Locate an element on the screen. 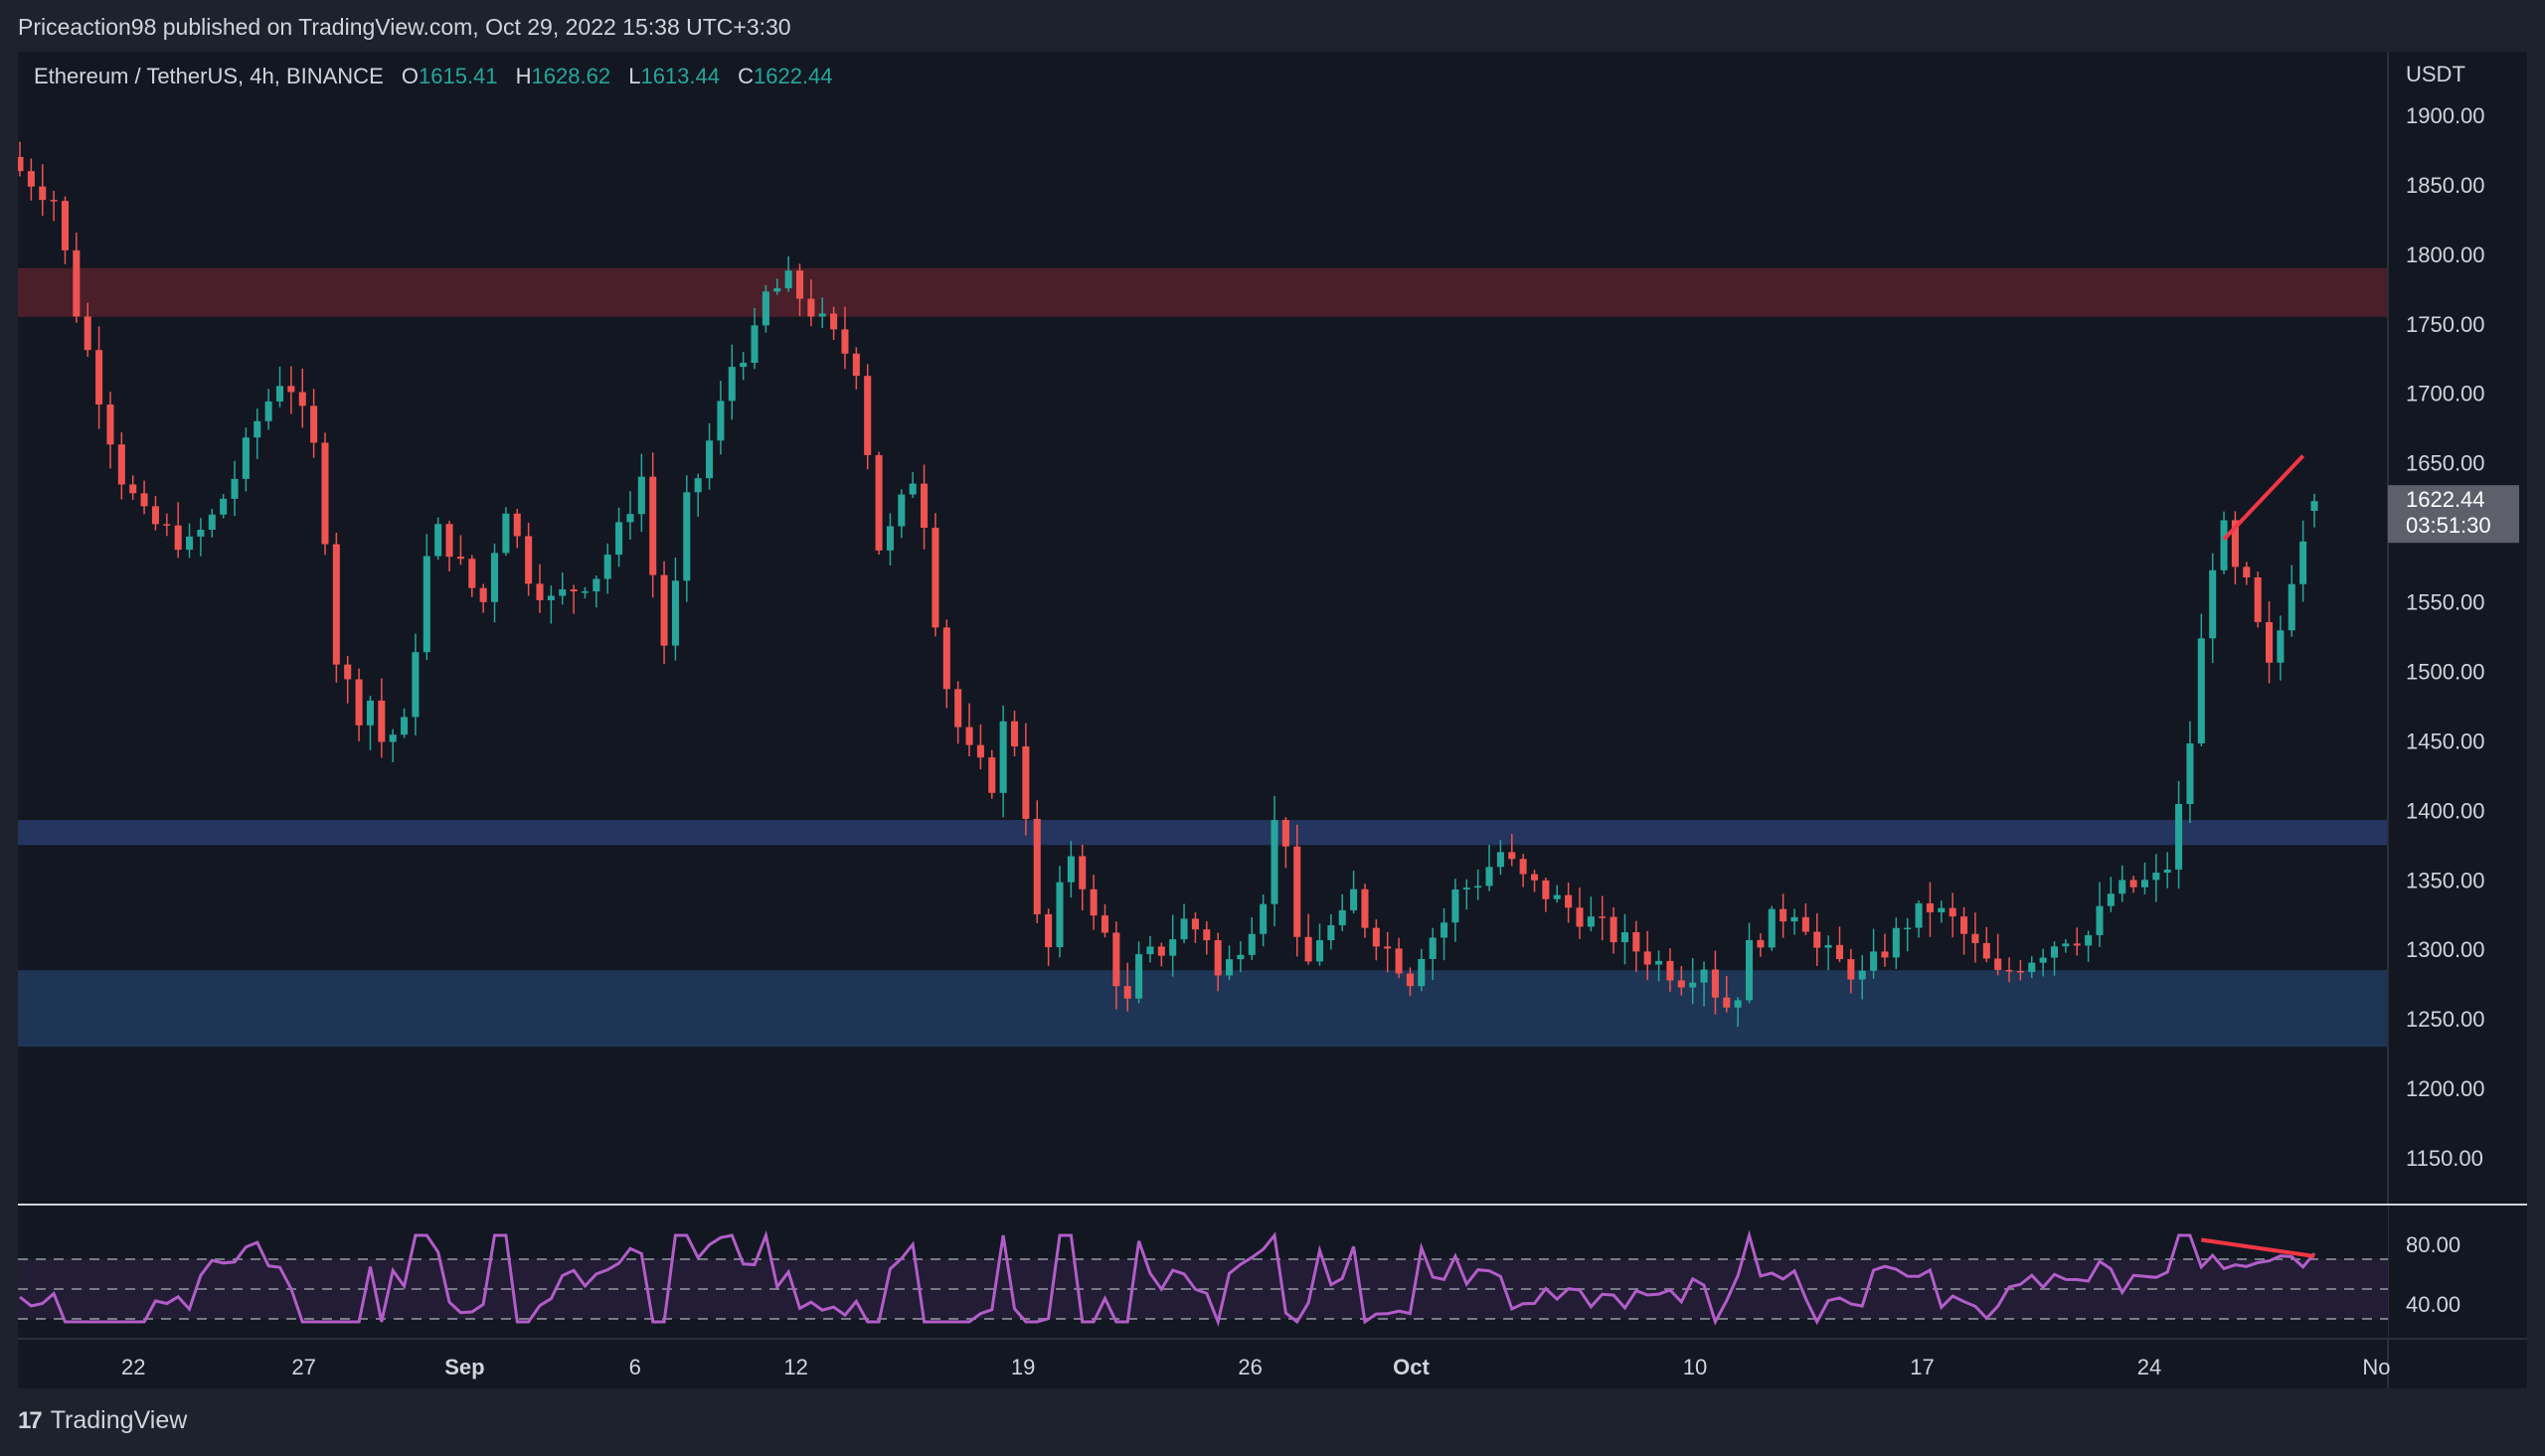  price-tick-label: 1250.00 is located at coordinates (2445, 1019).